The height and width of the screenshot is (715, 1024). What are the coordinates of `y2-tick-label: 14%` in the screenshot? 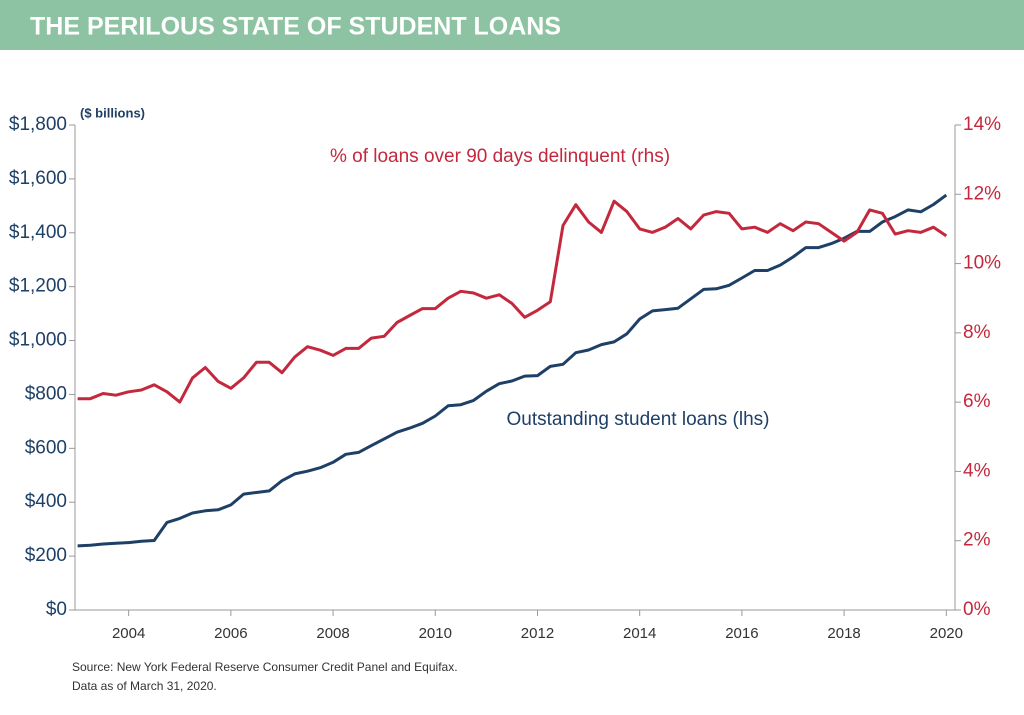 It's located at (982, 124).